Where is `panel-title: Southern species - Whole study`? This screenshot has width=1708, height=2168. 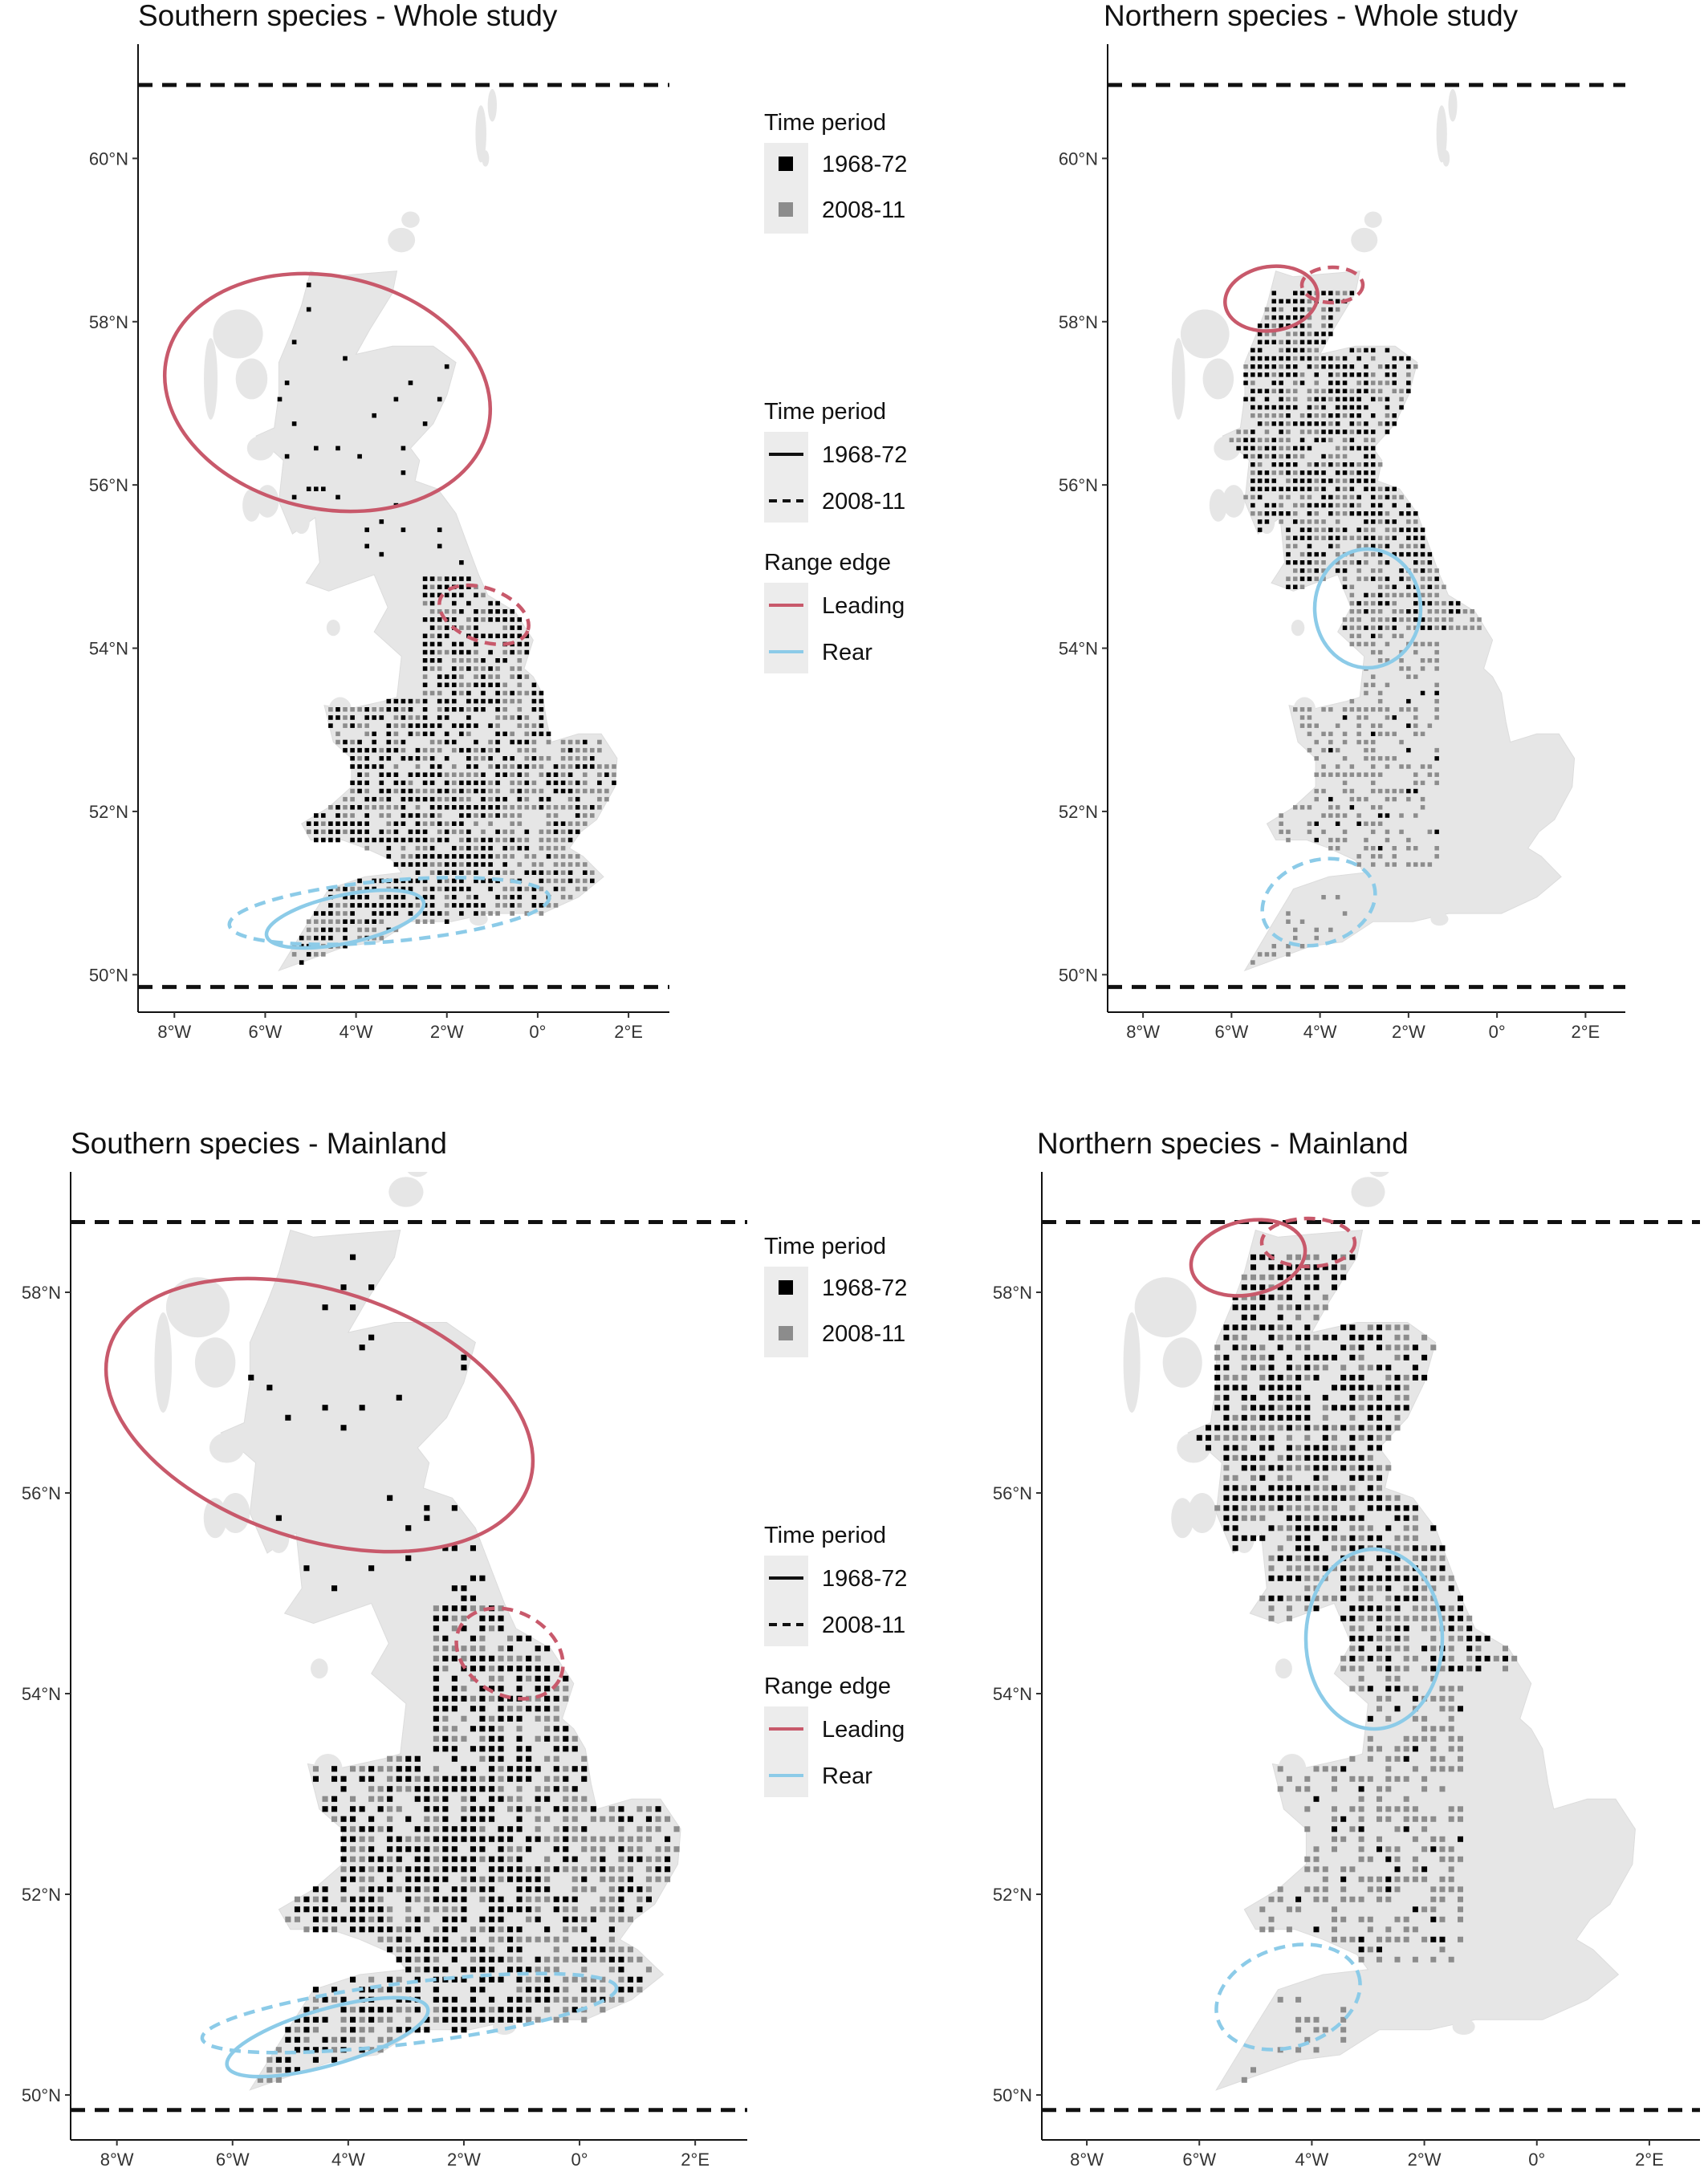
panel-title: Southern species - Whole study is located at coordinates (348, 16).